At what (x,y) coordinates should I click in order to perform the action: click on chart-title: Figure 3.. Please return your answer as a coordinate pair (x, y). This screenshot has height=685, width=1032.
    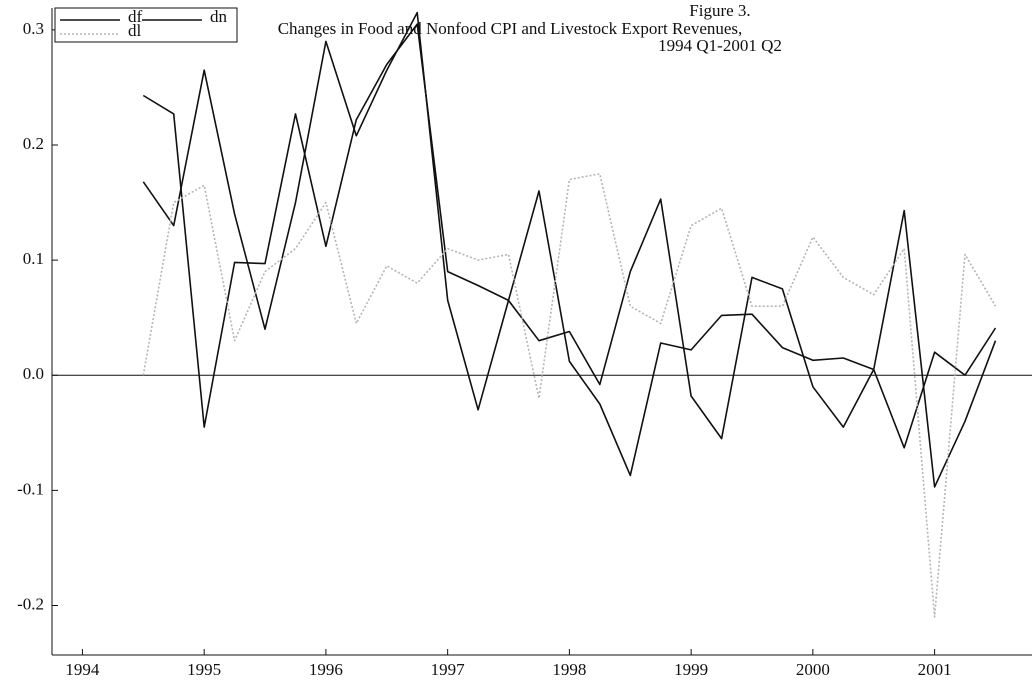
    Looking at the image, I should click on (719, 10).